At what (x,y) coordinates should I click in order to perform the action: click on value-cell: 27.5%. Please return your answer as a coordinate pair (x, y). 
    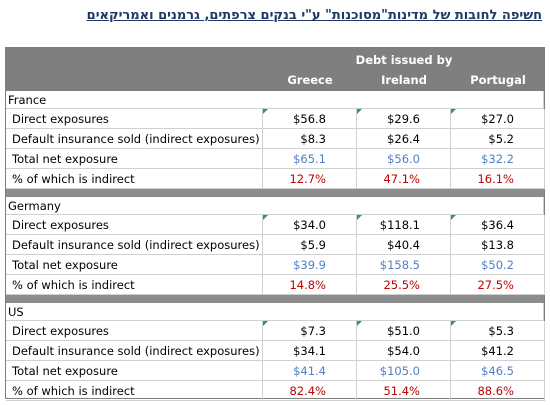
    Looking at the image, I should click on (498, 285).